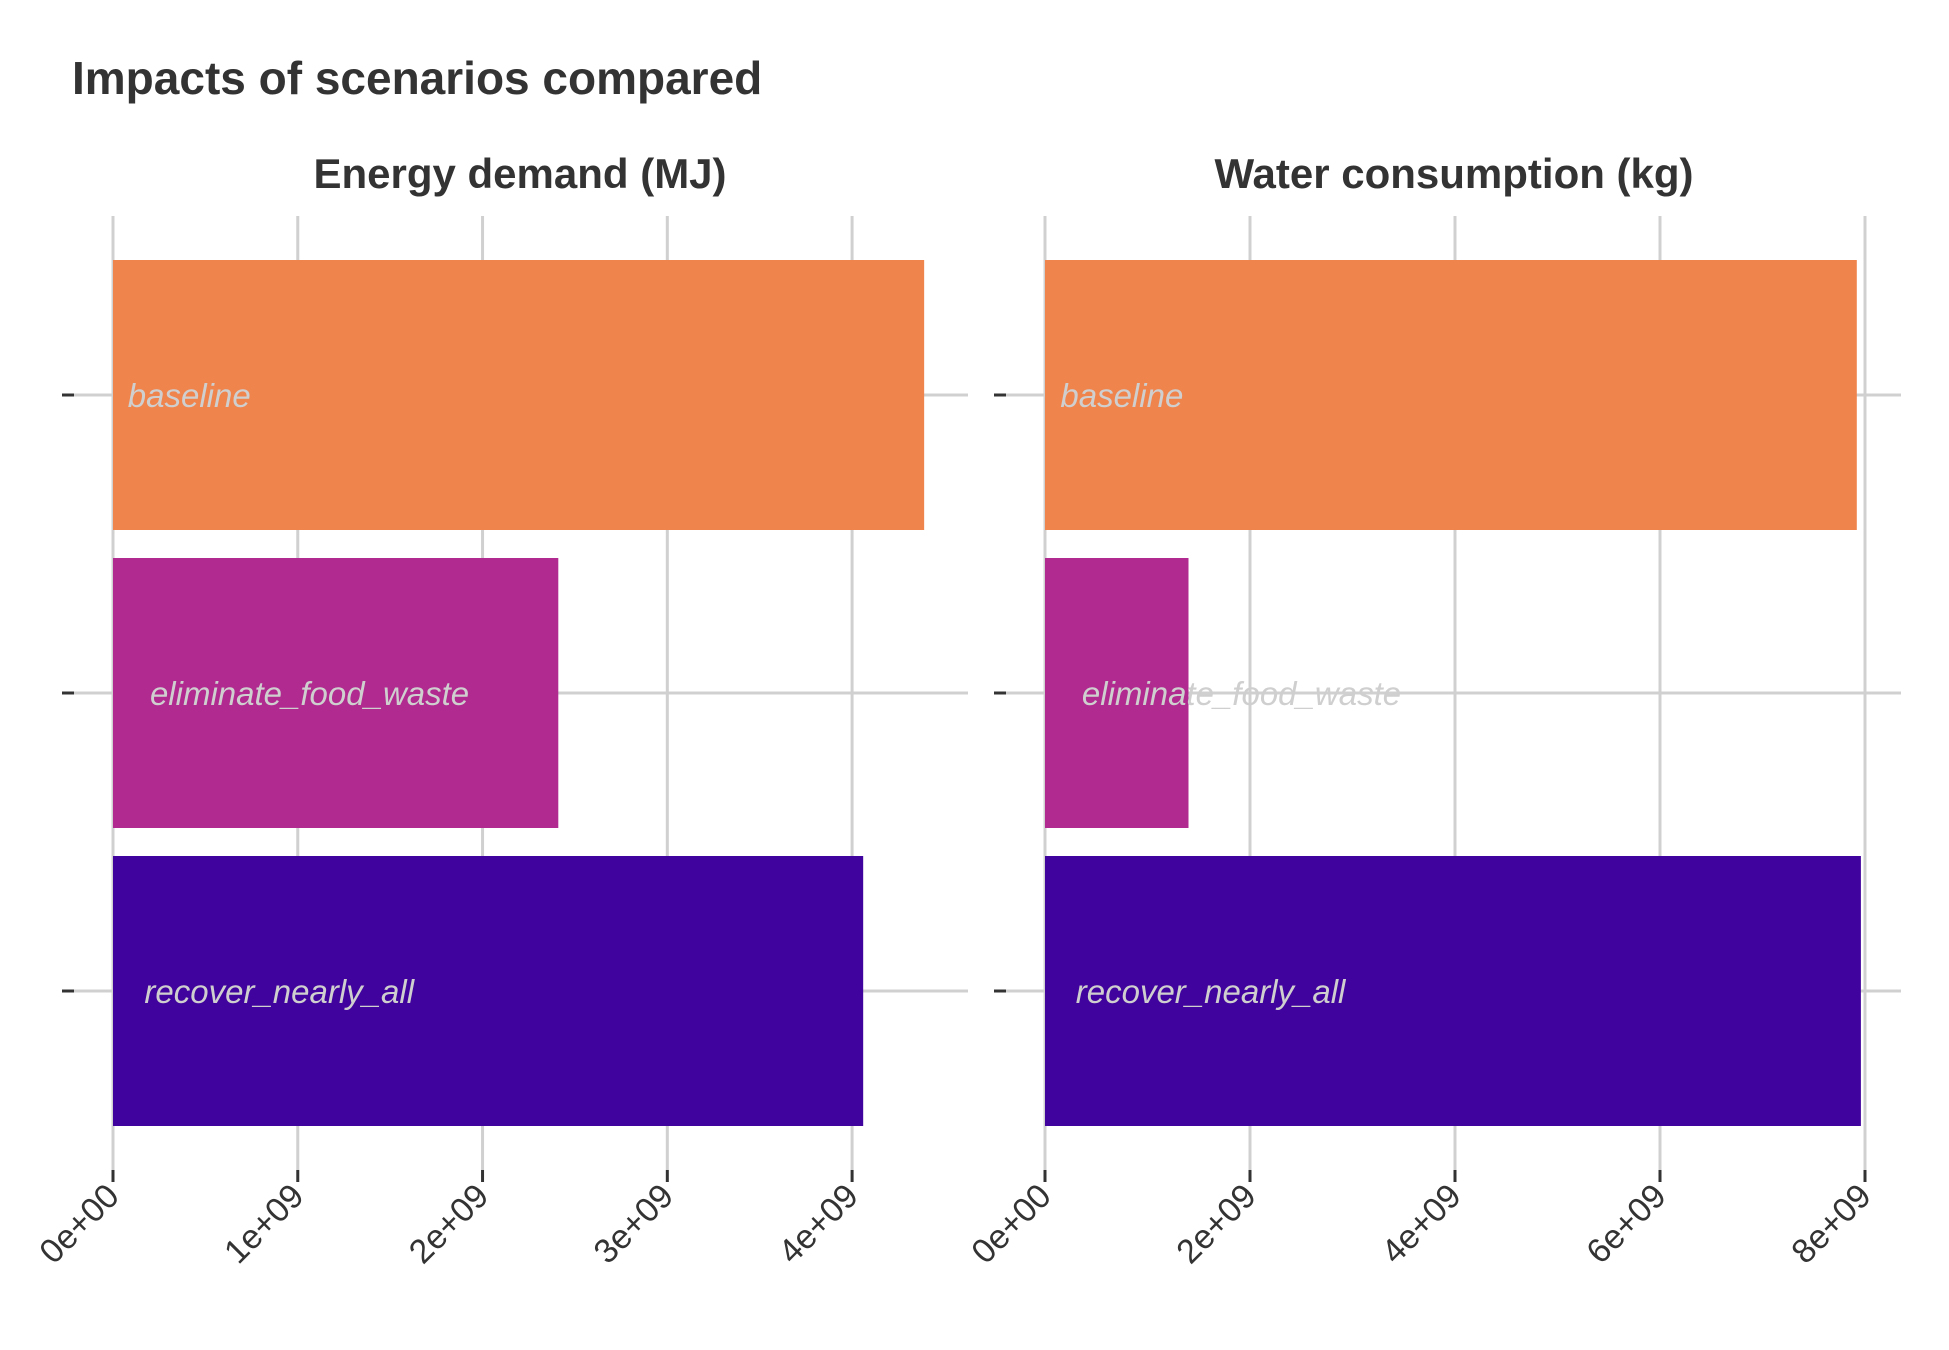  Describe the element at coordinates (634, 1224) in the screenshot. I see `x-tick-label: 3e+09` at that location.